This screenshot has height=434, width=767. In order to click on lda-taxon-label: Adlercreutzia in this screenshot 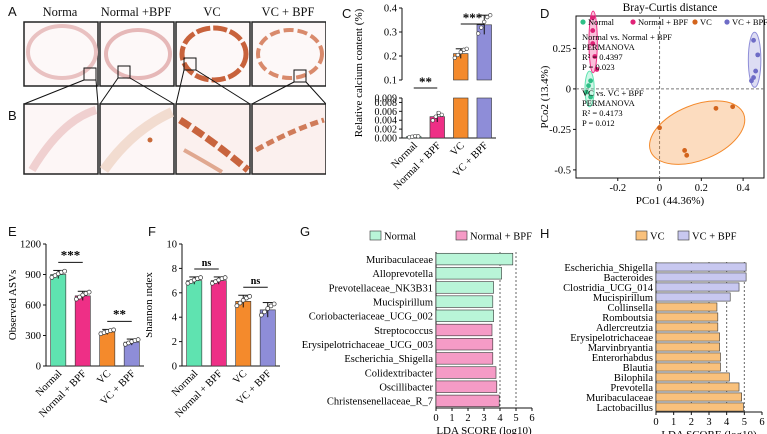, I will do `click(624, 328)`.